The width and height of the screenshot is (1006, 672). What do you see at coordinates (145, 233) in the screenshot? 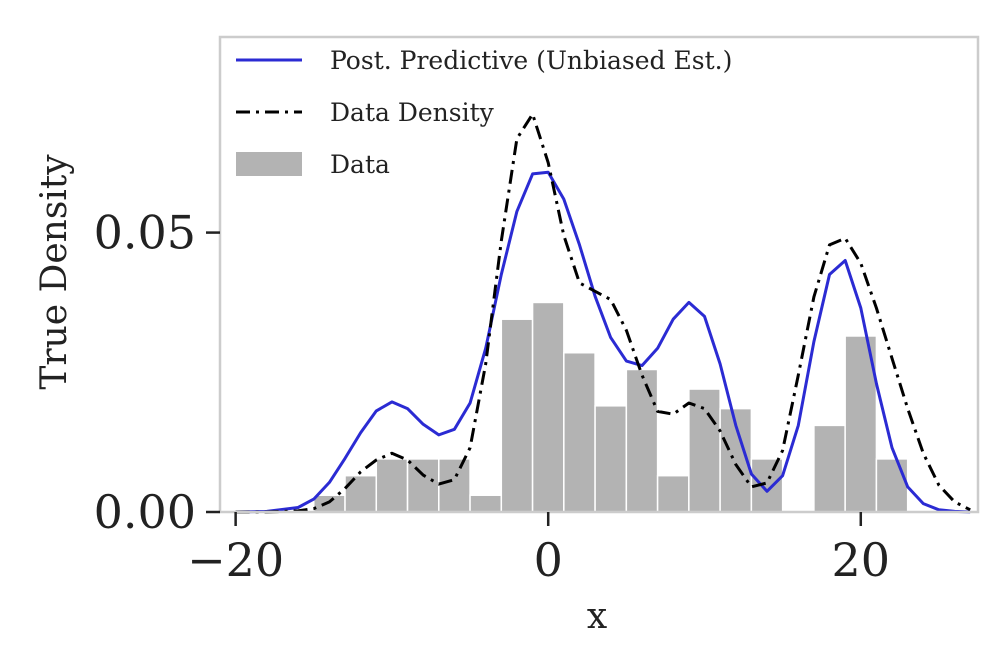
I see `y-tick-label: 0.05` at bounding box center [145, 233].